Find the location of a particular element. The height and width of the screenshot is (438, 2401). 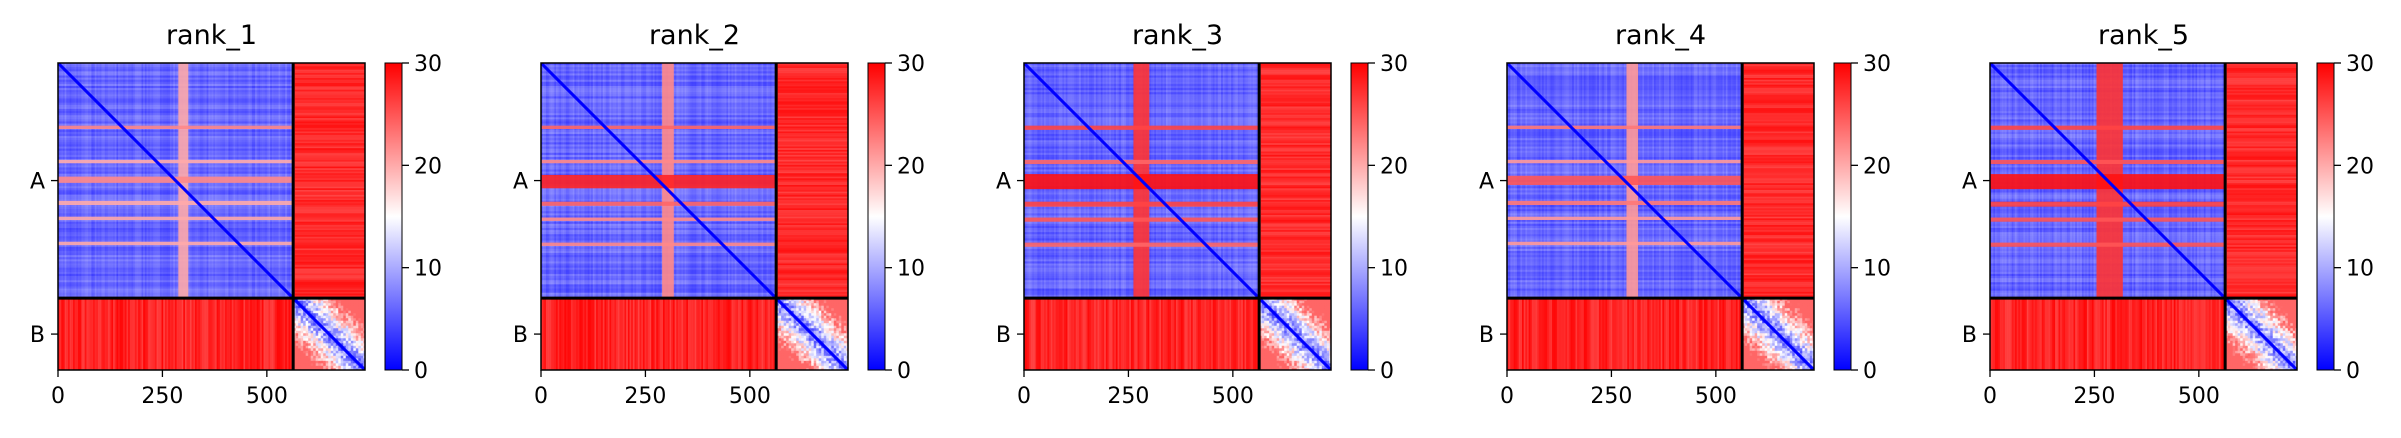

panel-title: rank_5 is located at coordinates (2143, 35).